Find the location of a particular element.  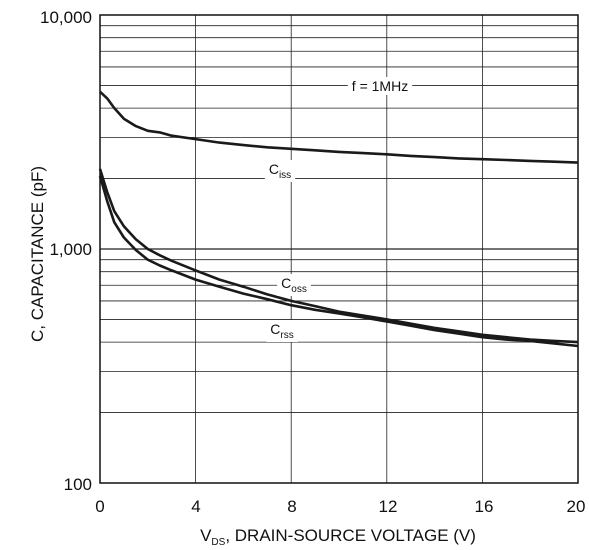

series-label-crss: Crss is located at coordinates (281, 331).